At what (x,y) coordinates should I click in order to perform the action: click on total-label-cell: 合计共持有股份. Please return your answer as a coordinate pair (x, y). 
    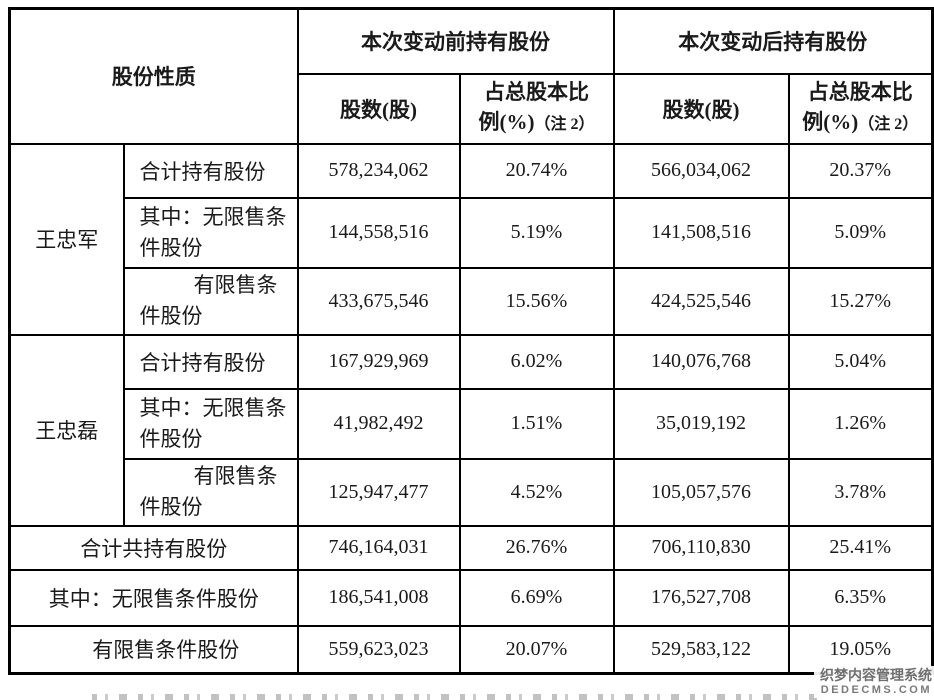
    Looking at the image, I should click on (153, 547).